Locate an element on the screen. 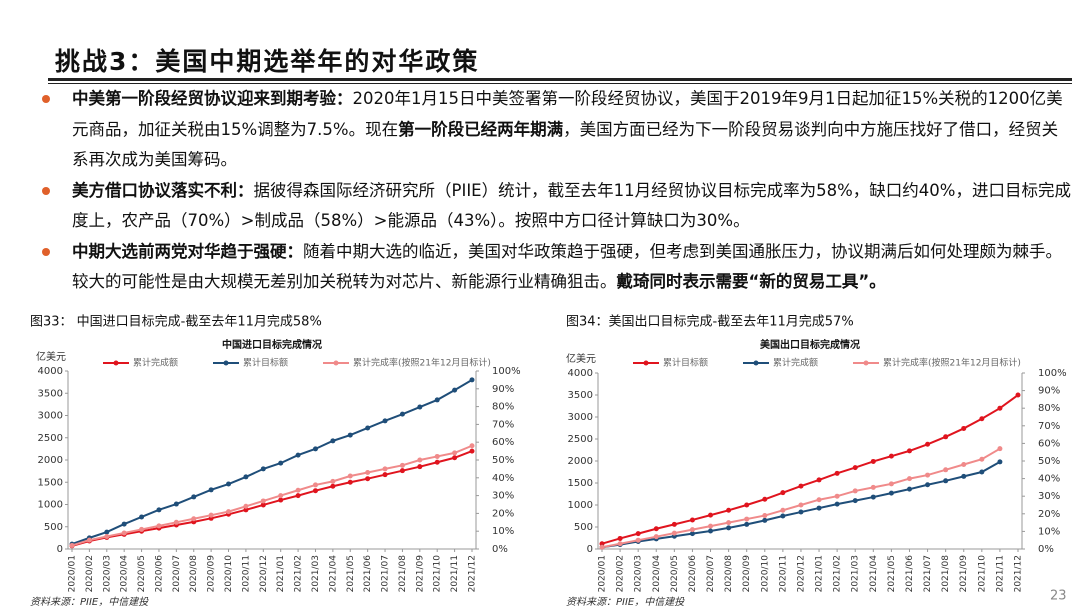  y-tick-label: 0 is located at coordinates (590, 549).